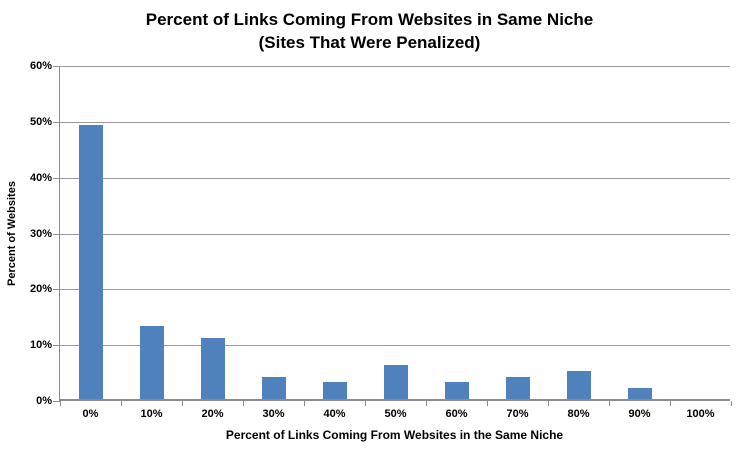 The image size is (739, 454). Describe the element at coordinates (40, 289) in the screenshot. I see `y-axis-tick-label: 20%` at that location.